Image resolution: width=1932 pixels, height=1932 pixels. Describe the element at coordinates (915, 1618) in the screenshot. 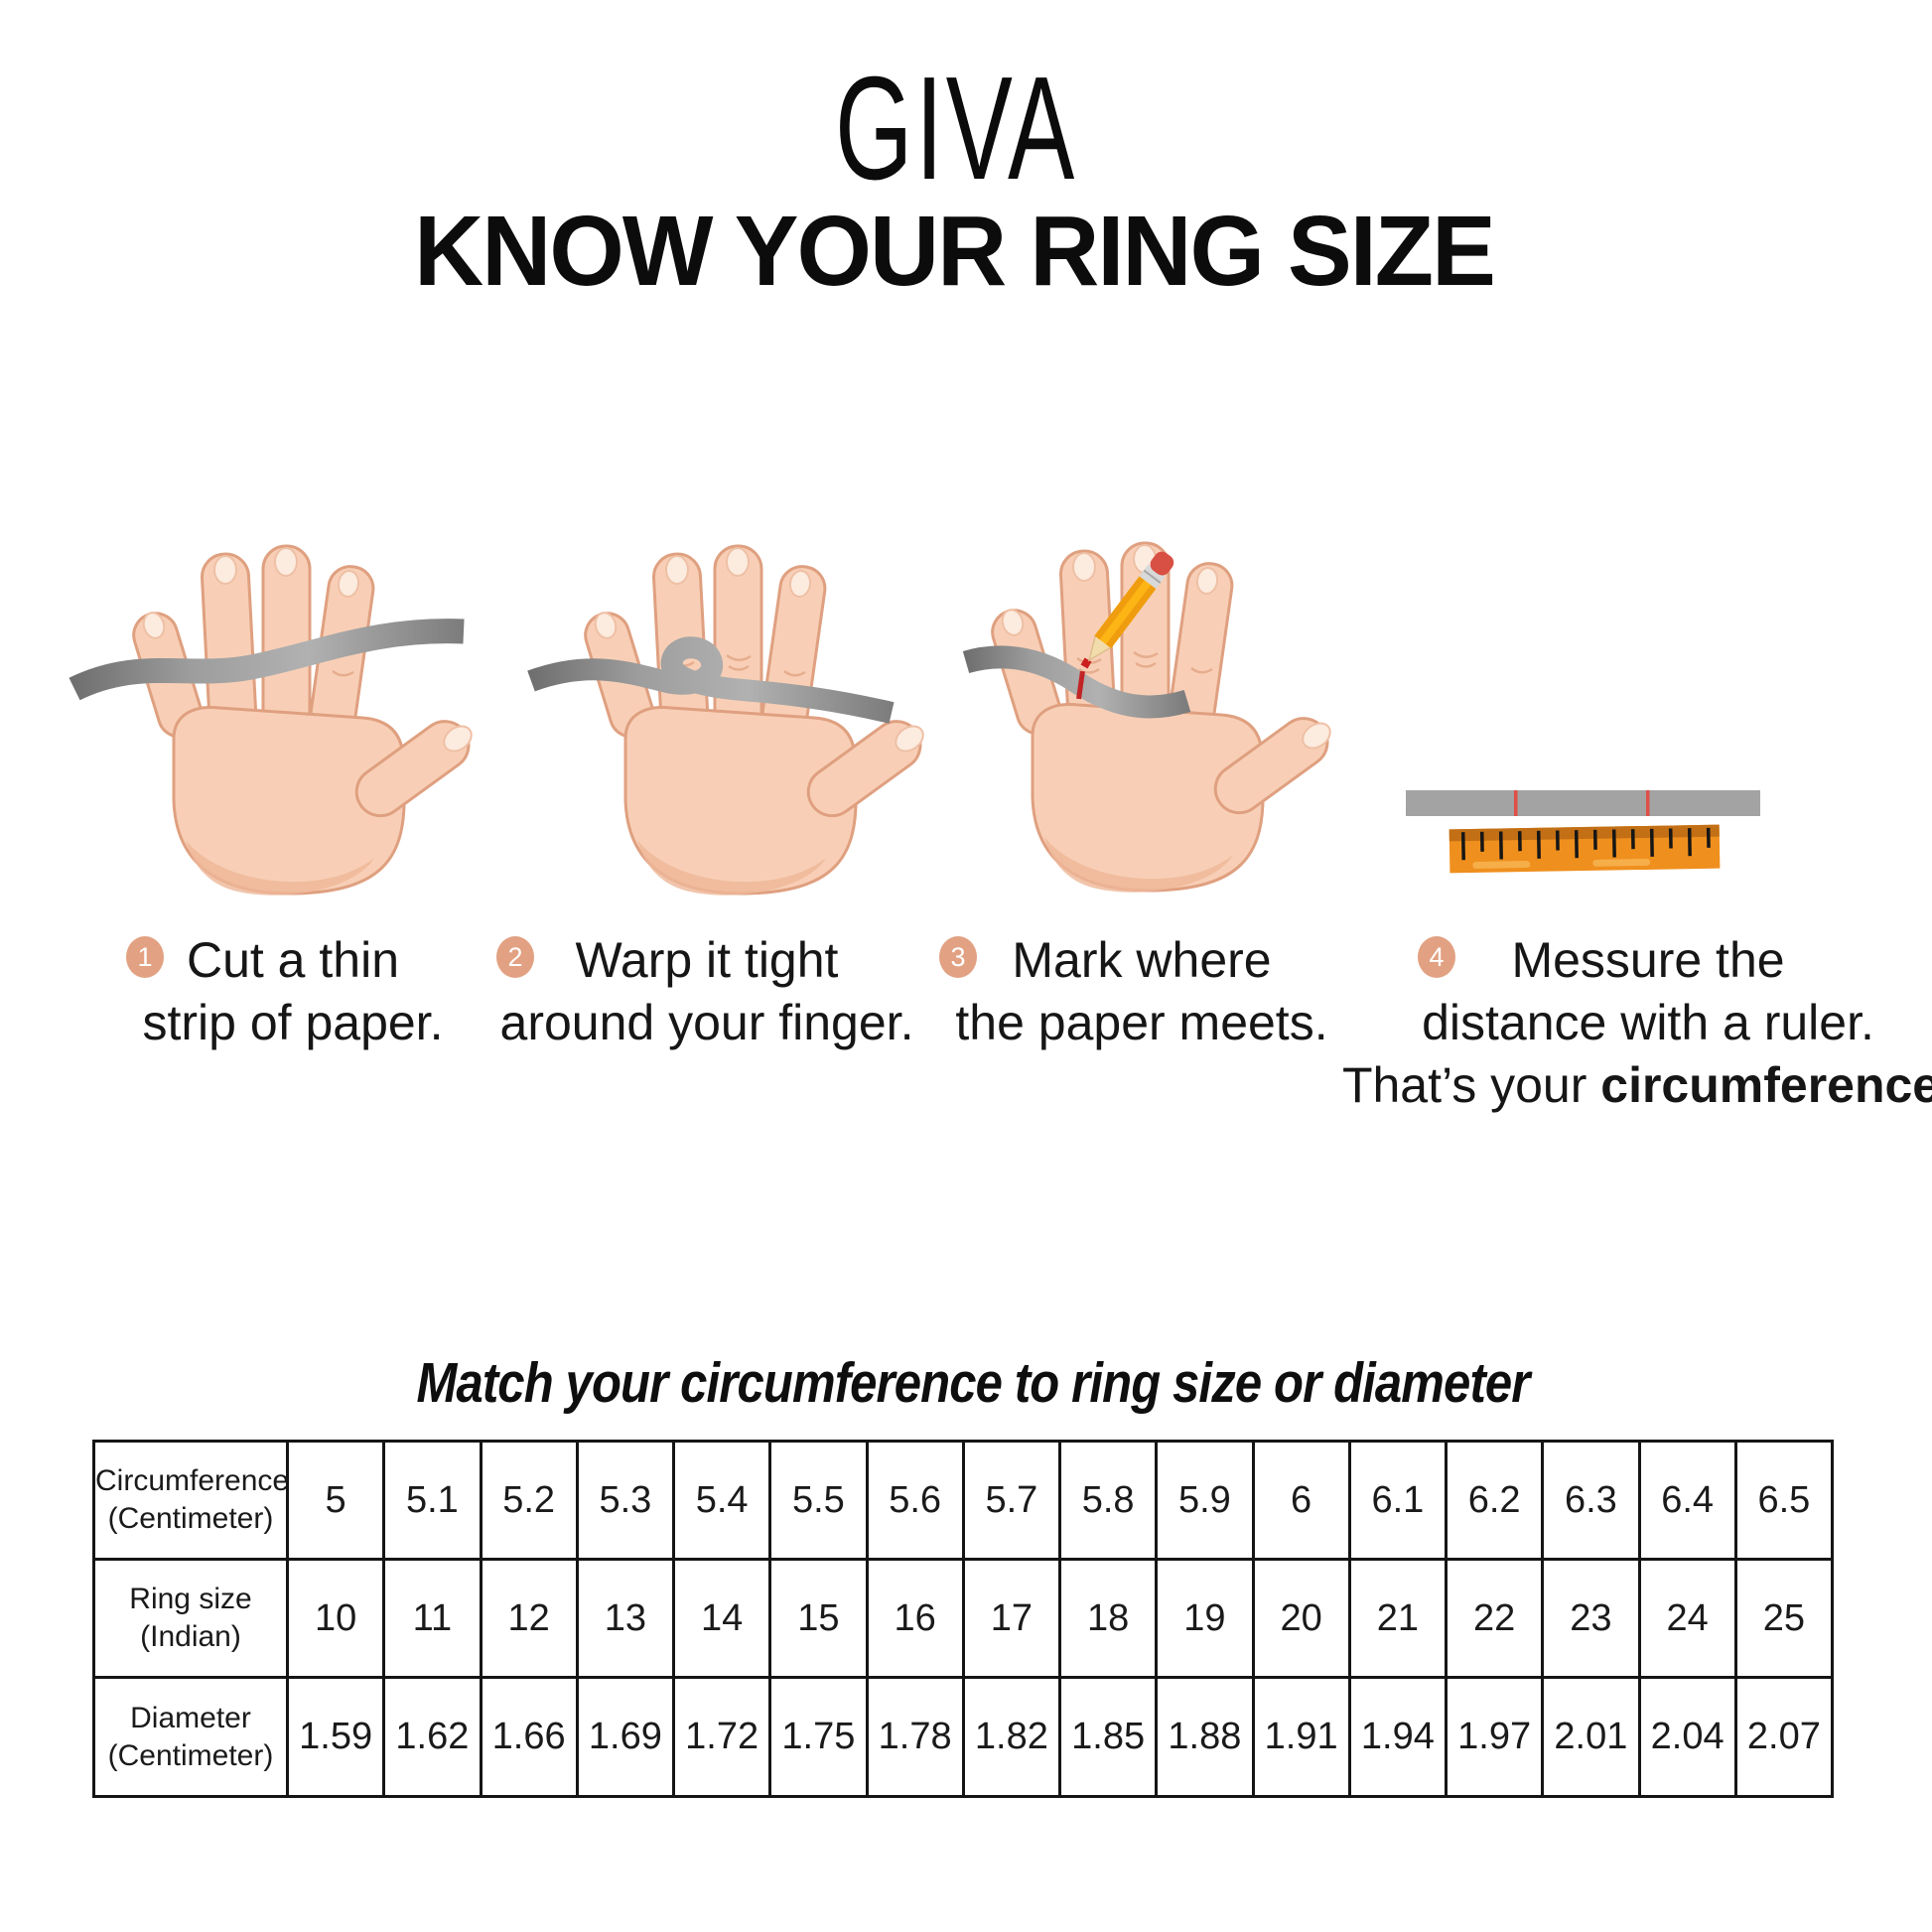

I see `table-cell: 16` at that location.